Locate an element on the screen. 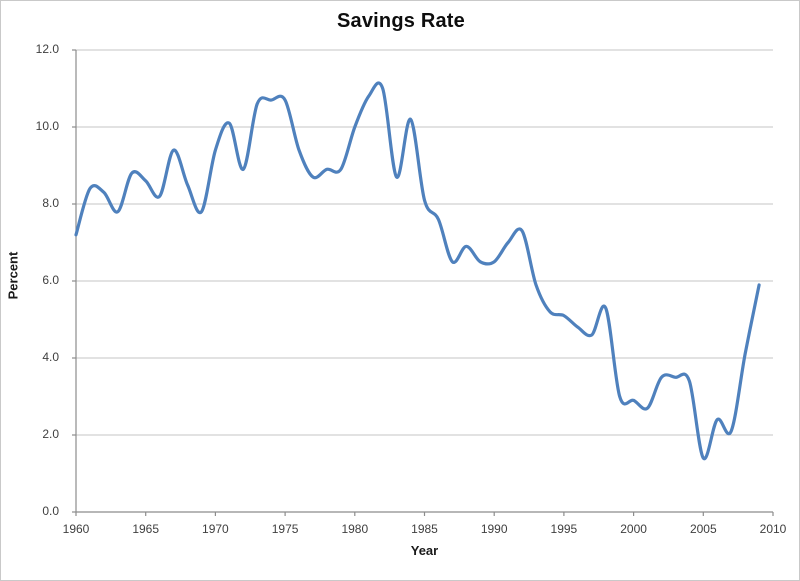  chart-title: Savings Rate is located at coordinates (400, 21).